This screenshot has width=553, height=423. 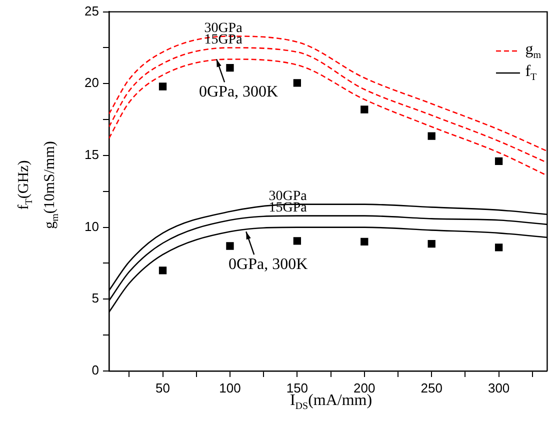 I want to click on x-tick-label: 50, so click(x=163, y=388).